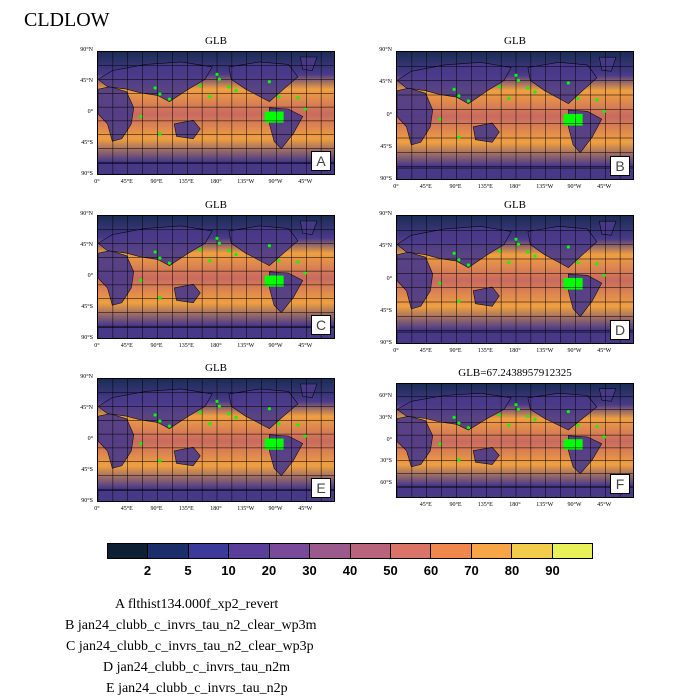 The width and height of the screenshot is (700, 700). Describe the element at coordinates (321, 325) in the screenshot. I see `panel-tag: C` at that location.